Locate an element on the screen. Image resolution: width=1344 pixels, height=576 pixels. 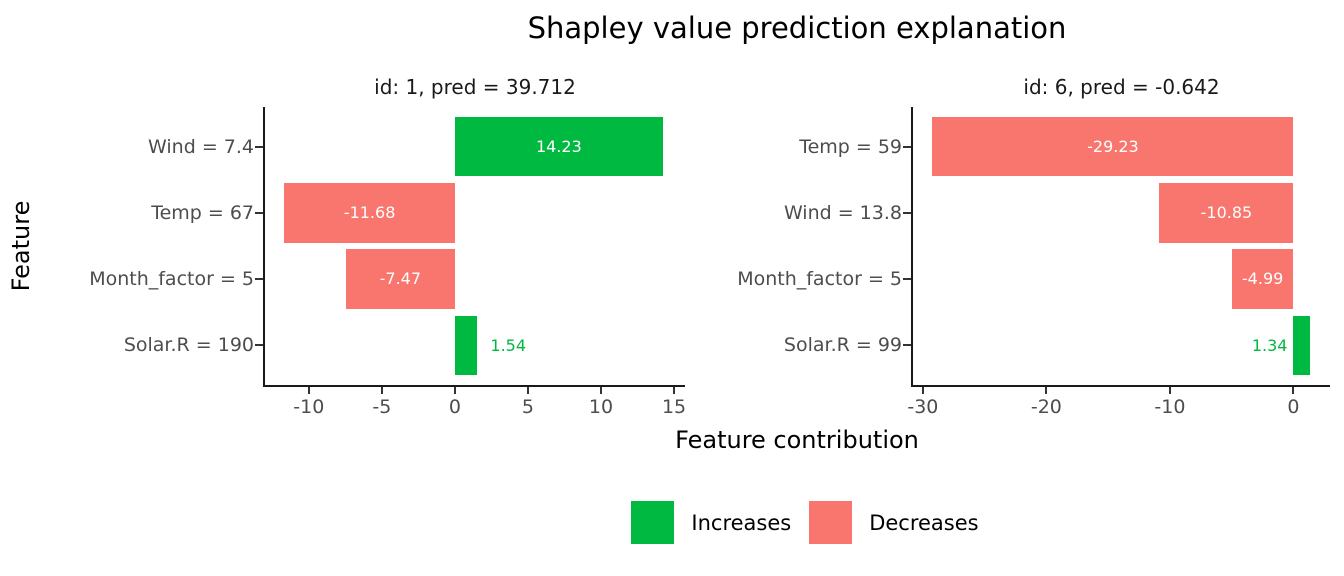
panel-1-subtitle: id: 1, pred = 39.712 is located at coordinates (475, 87).